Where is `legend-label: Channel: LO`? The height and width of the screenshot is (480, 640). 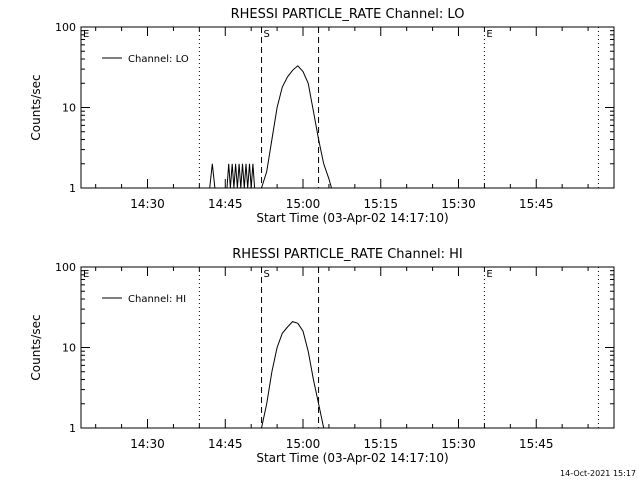 legend-label: Channel: LO is located at coordinates (158, 59).